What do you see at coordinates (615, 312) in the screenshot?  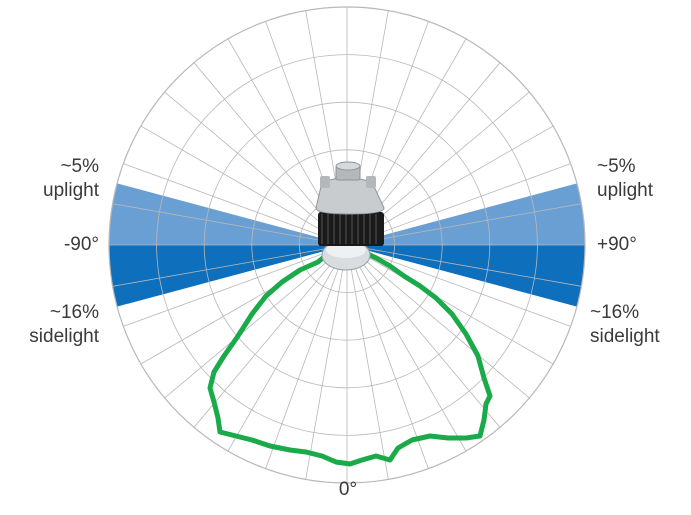 I see `sidelight-percent-right: ~16%` at bounding box center [615, 312].